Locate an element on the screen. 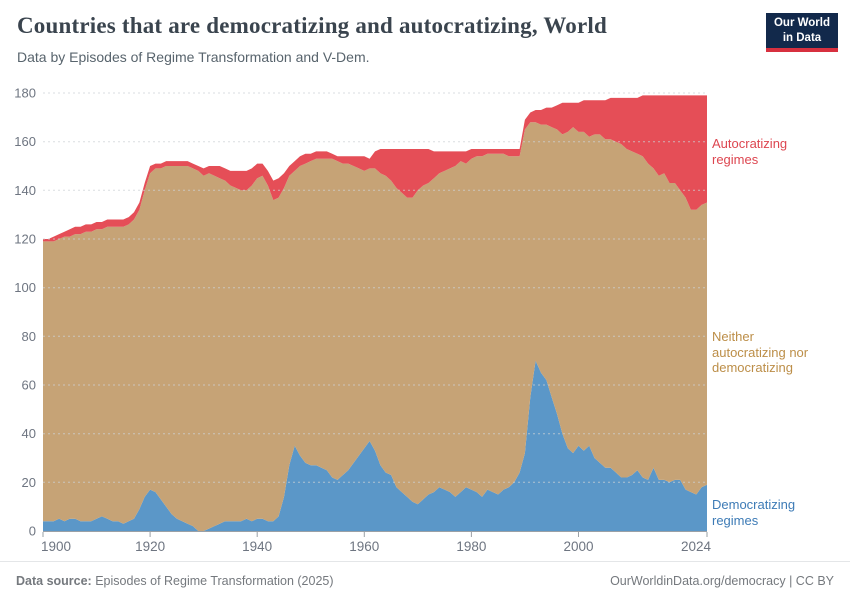 The width and height of the screenshot is (850, 600). x-tick-label-1900: 1900 is located at coordinates (56, 546).